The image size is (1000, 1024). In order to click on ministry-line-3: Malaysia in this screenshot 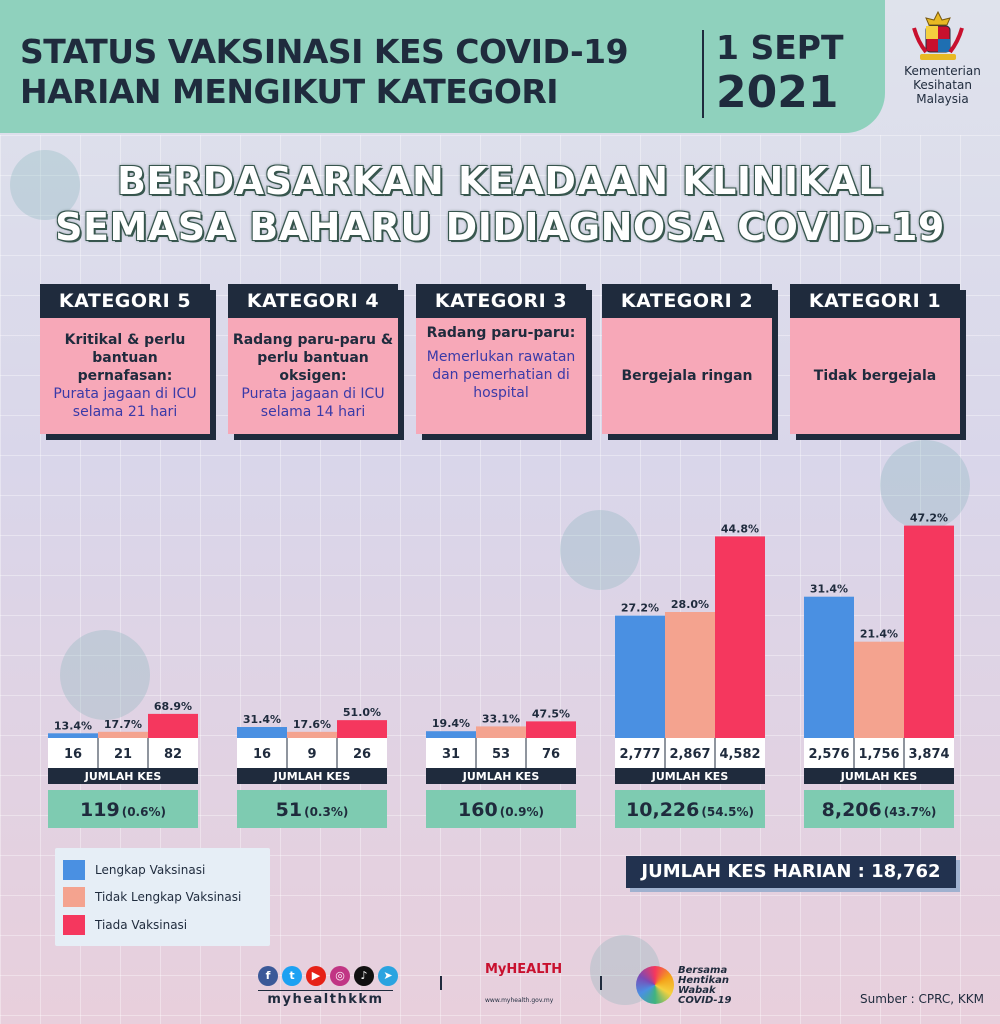, I will do `click(942, 99)`.